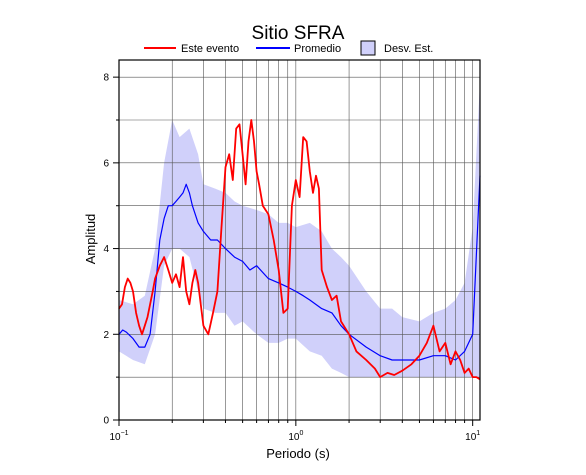 Image resolution: width=586 pixels, height=475 pixels. What do you see at coordinates (210, 49) in the screenshot?
I see `legend-label-este-evento: Este evento` at bounding box center [210, 49].